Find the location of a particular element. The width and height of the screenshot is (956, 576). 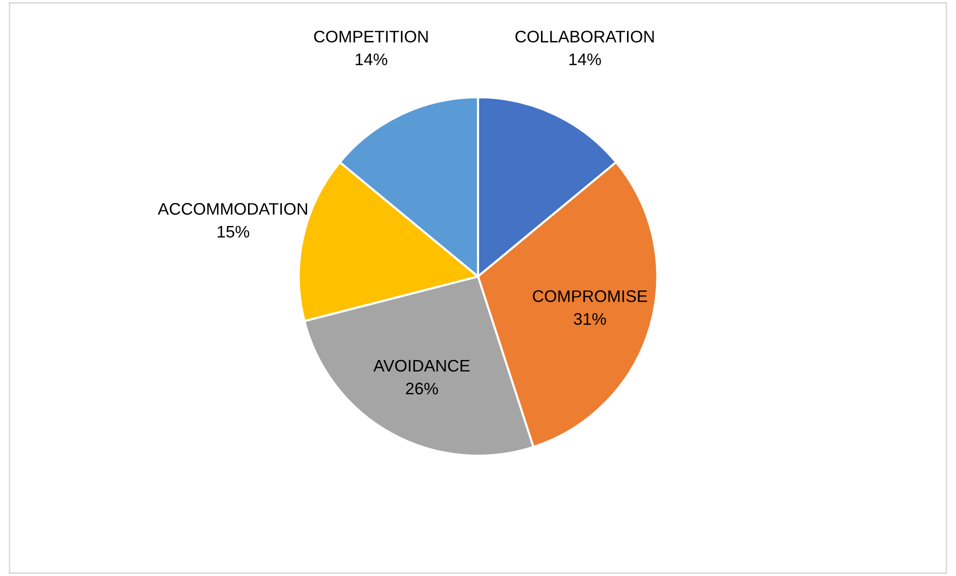

data-label: 15% is located at coordinates (234, 232).